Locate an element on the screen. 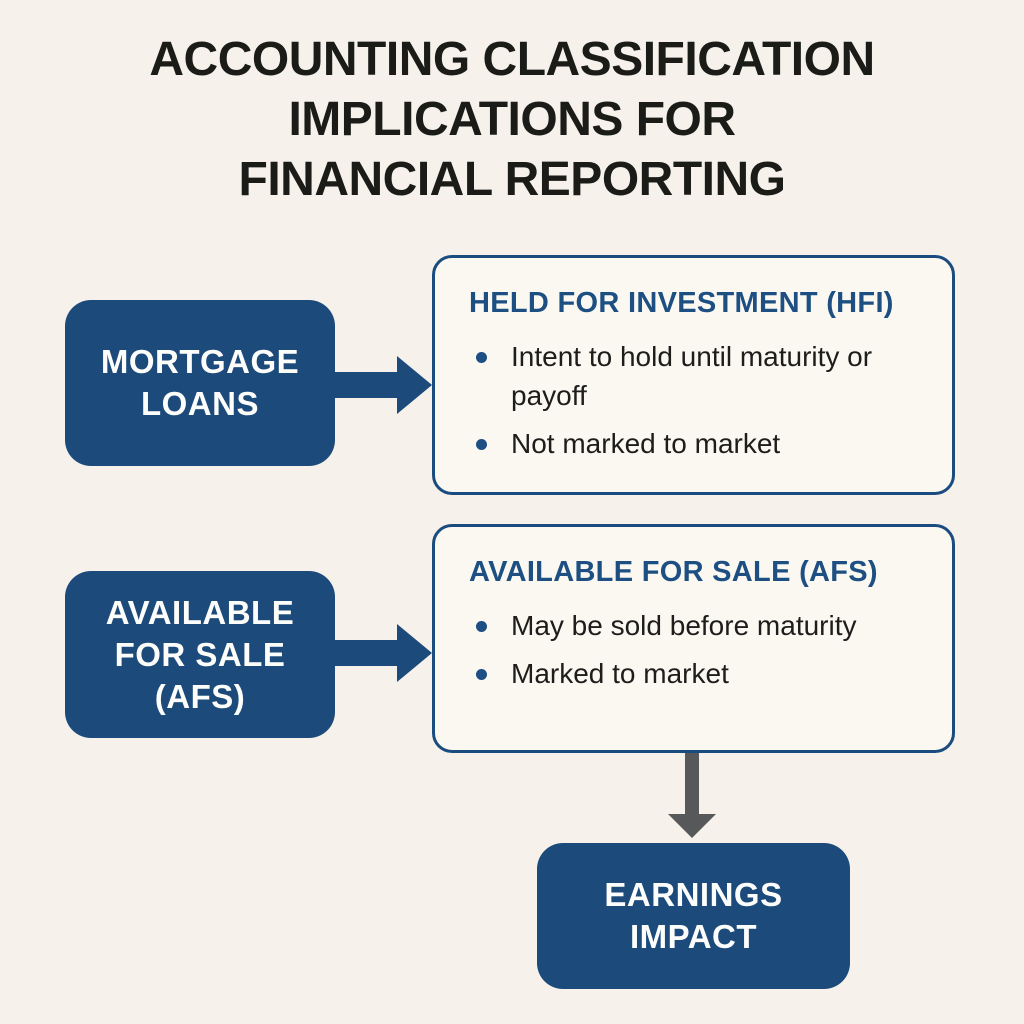  mortgage-loans-box: MORTGAGE LOANS is located at coordinates (200, 383).